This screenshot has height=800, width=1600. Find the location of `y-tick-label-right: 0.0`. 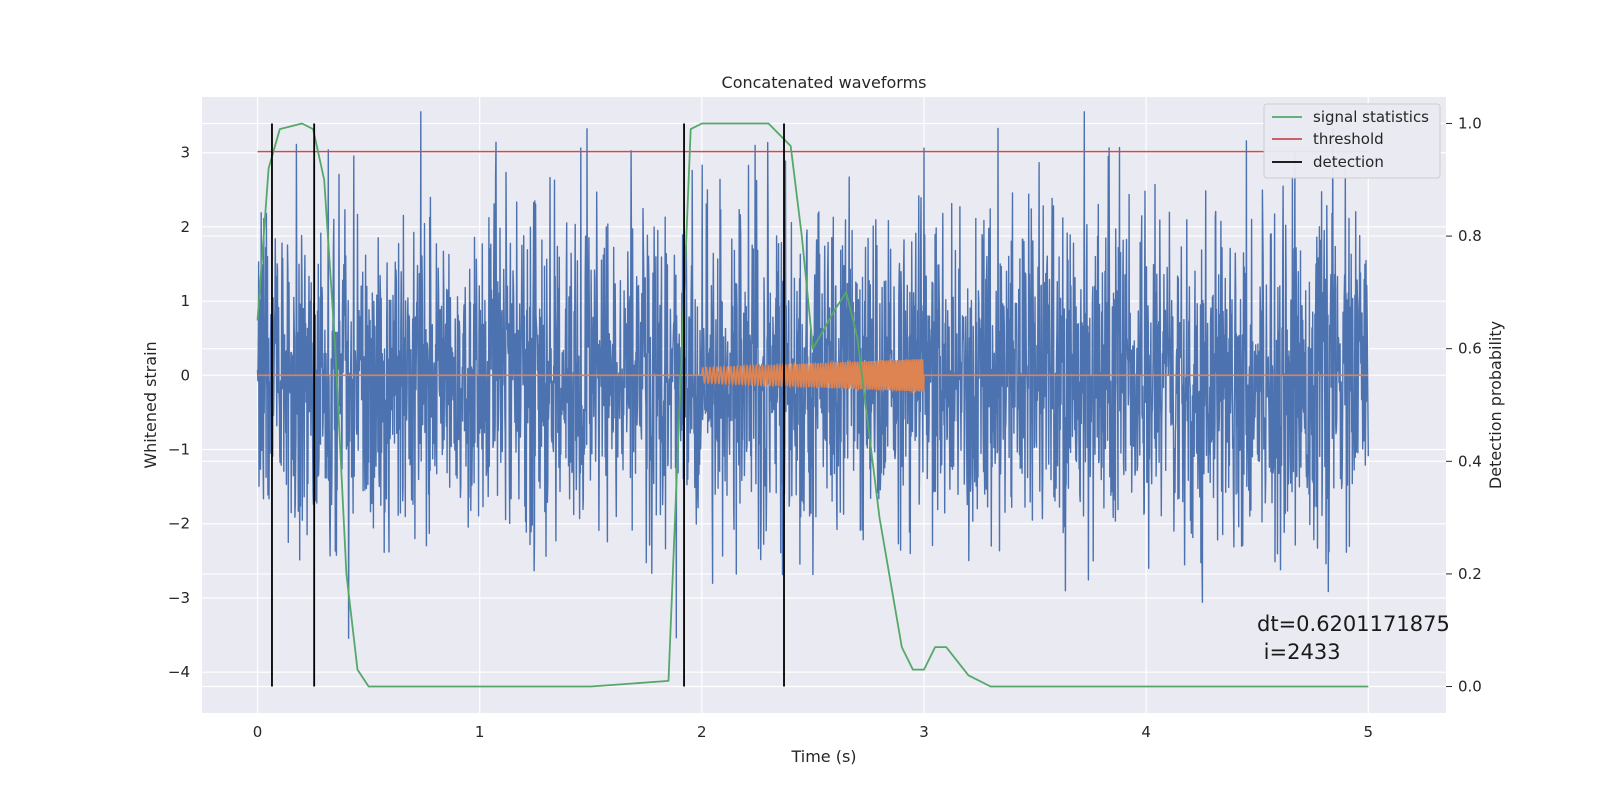

y-tick-label-right: 0.0 is located at coordinates (1470, 687).